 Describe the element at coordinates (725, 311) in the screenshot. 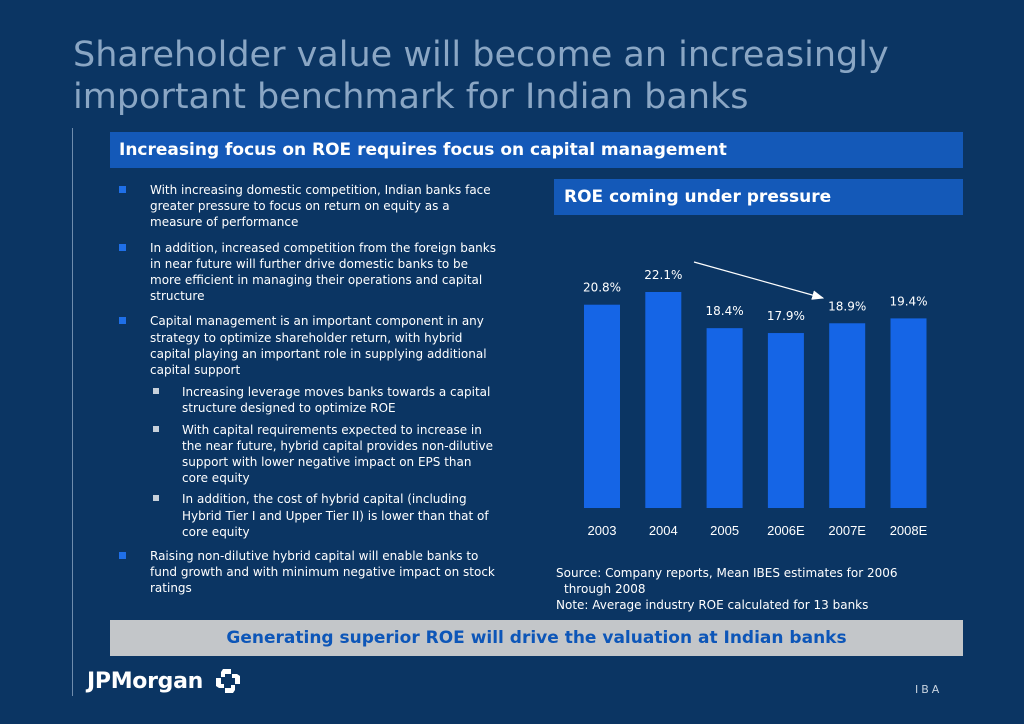

I see `data-label-2005: 18.4%` at that location.